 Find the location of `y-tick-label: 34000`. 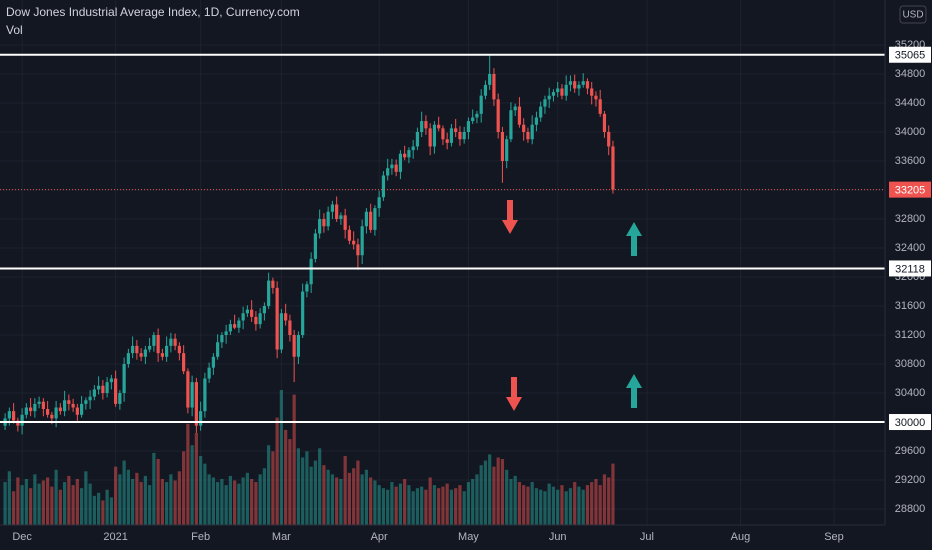

y-tick-label: 34000 is located at coordinates (910, 132).